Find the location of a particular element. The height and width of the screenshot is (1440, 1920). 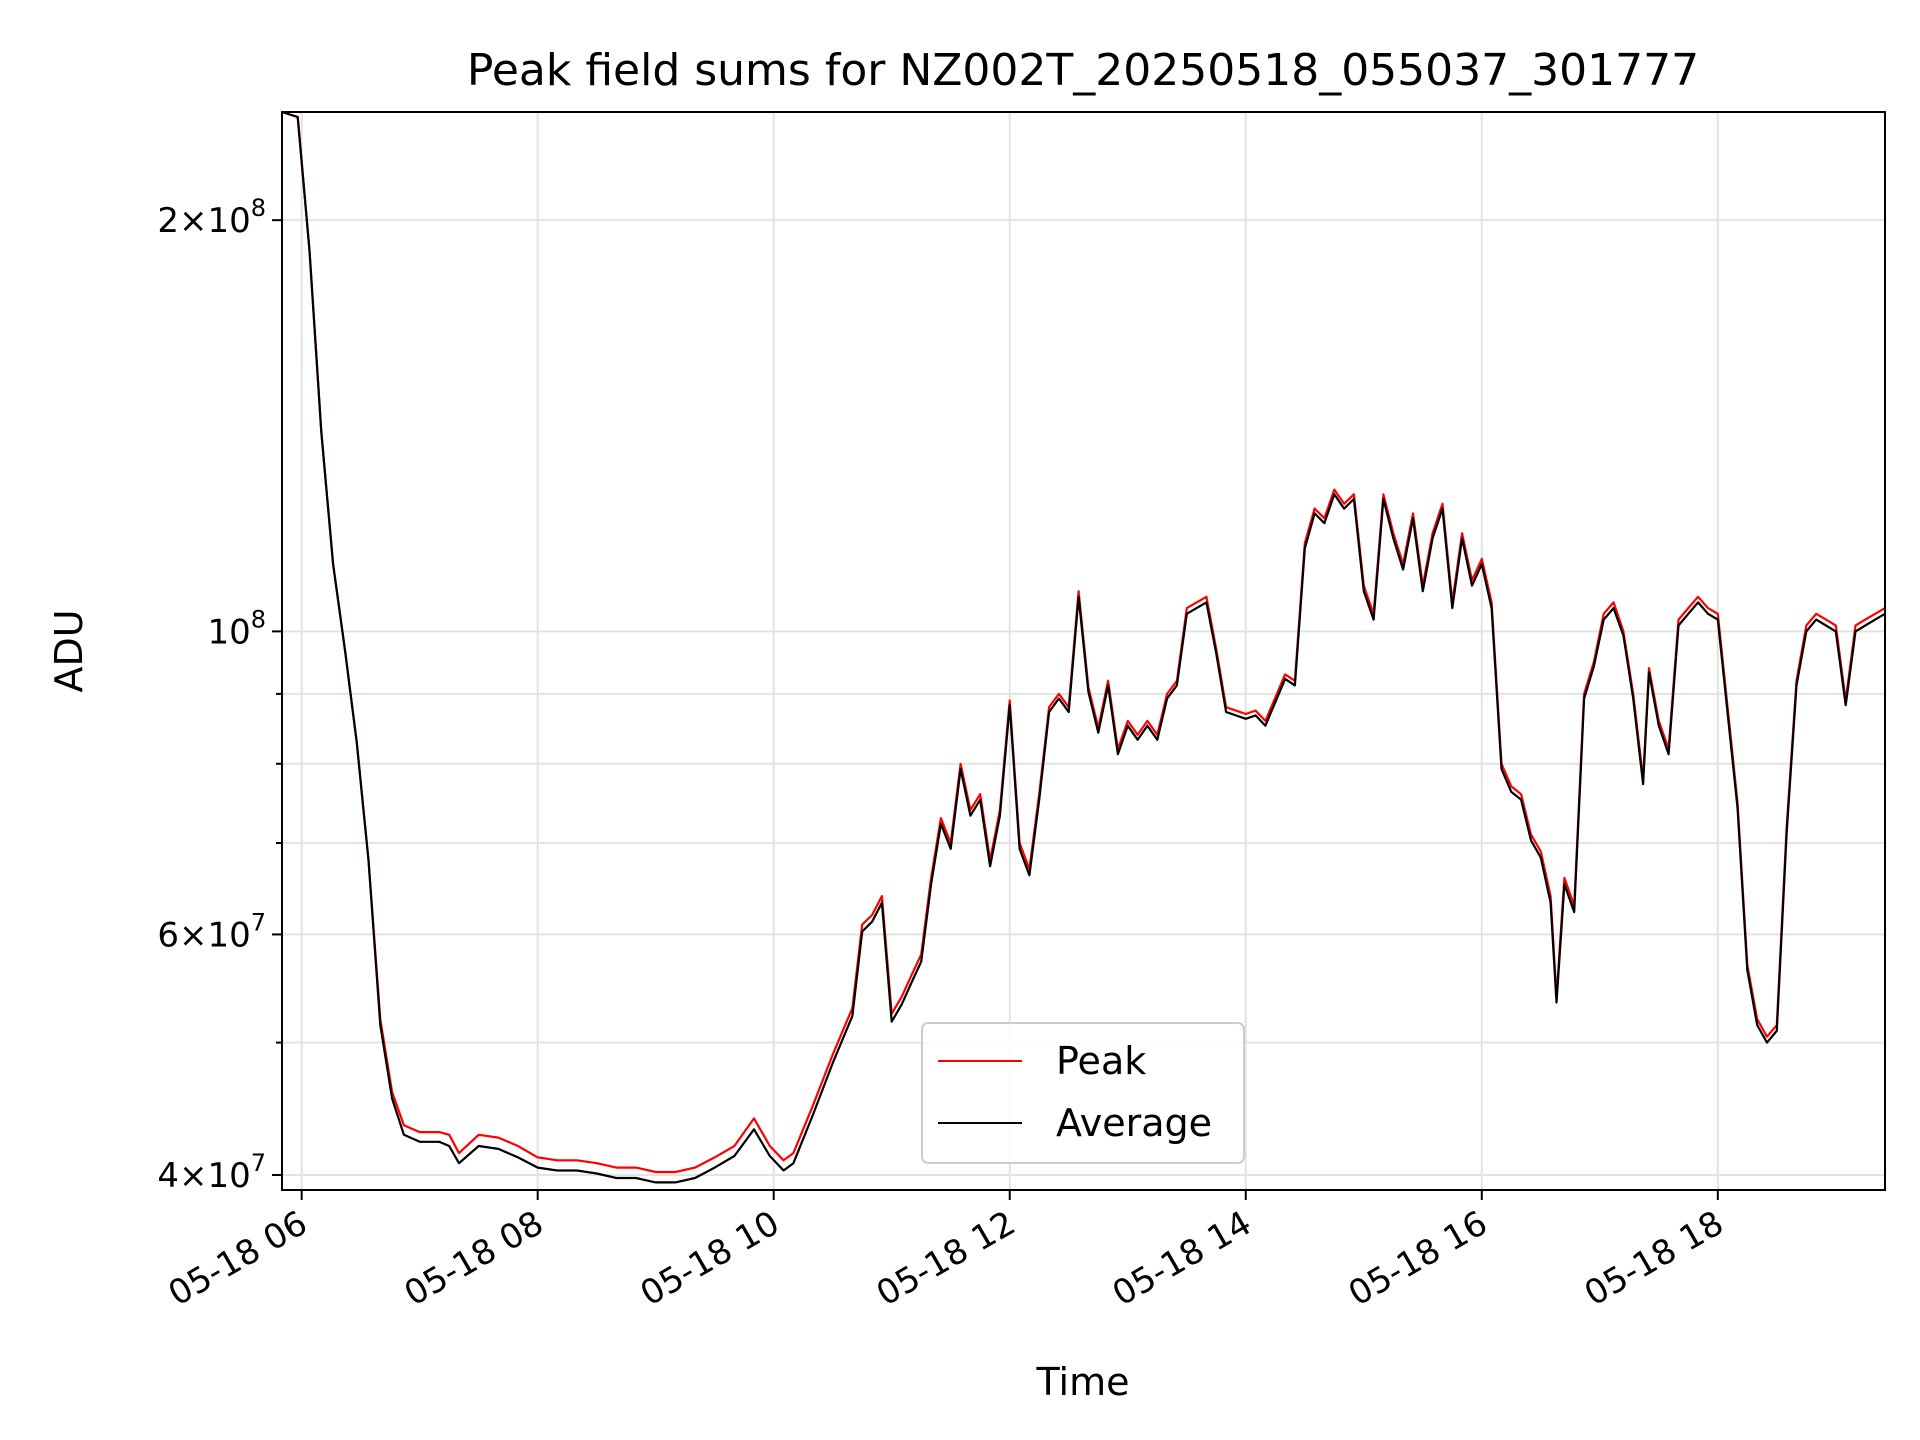

y-axis: 4×107 6×107 108 2×108 is located at coordinates (219, 695).